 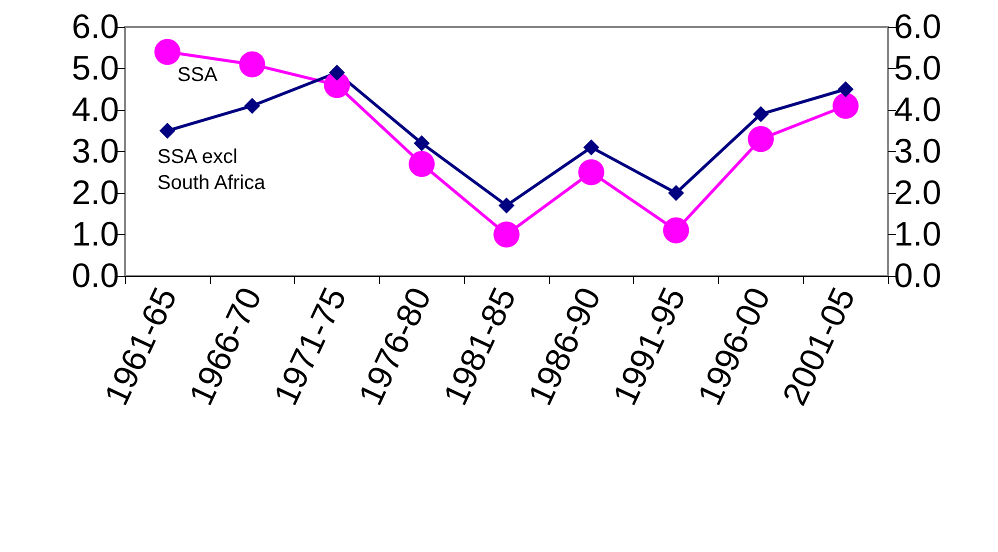 What do you see at coordinates (918, 193) in the screenshot?
I see `y2-tick-label: 2.0` at bounding box center [918, 193].